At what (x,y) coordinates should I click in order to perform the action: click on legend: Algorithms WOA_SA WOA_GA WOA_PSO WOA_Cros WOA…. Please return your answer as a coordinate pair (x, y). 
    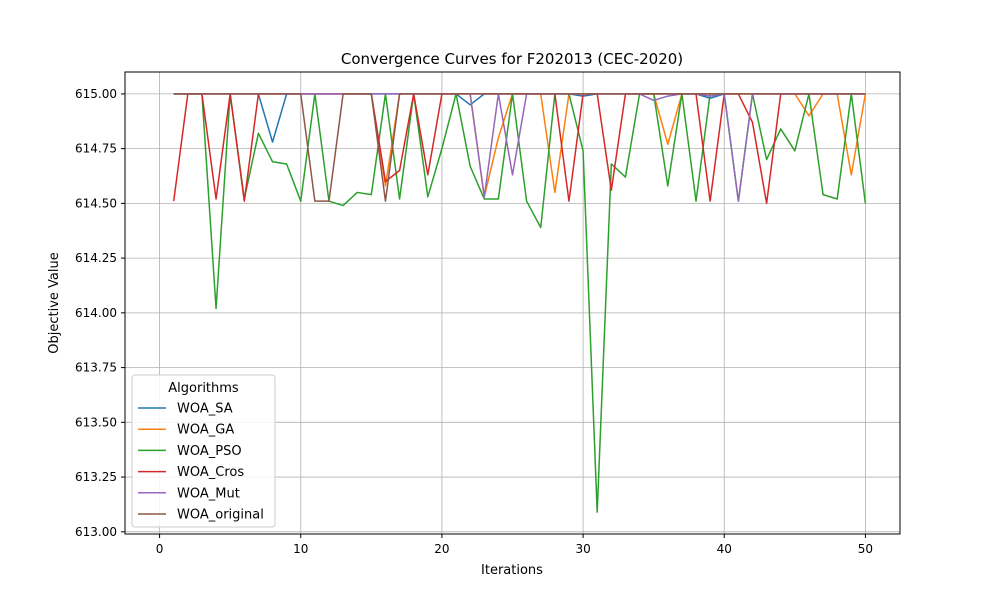
    Looking at the image, I should click on (203, 451).